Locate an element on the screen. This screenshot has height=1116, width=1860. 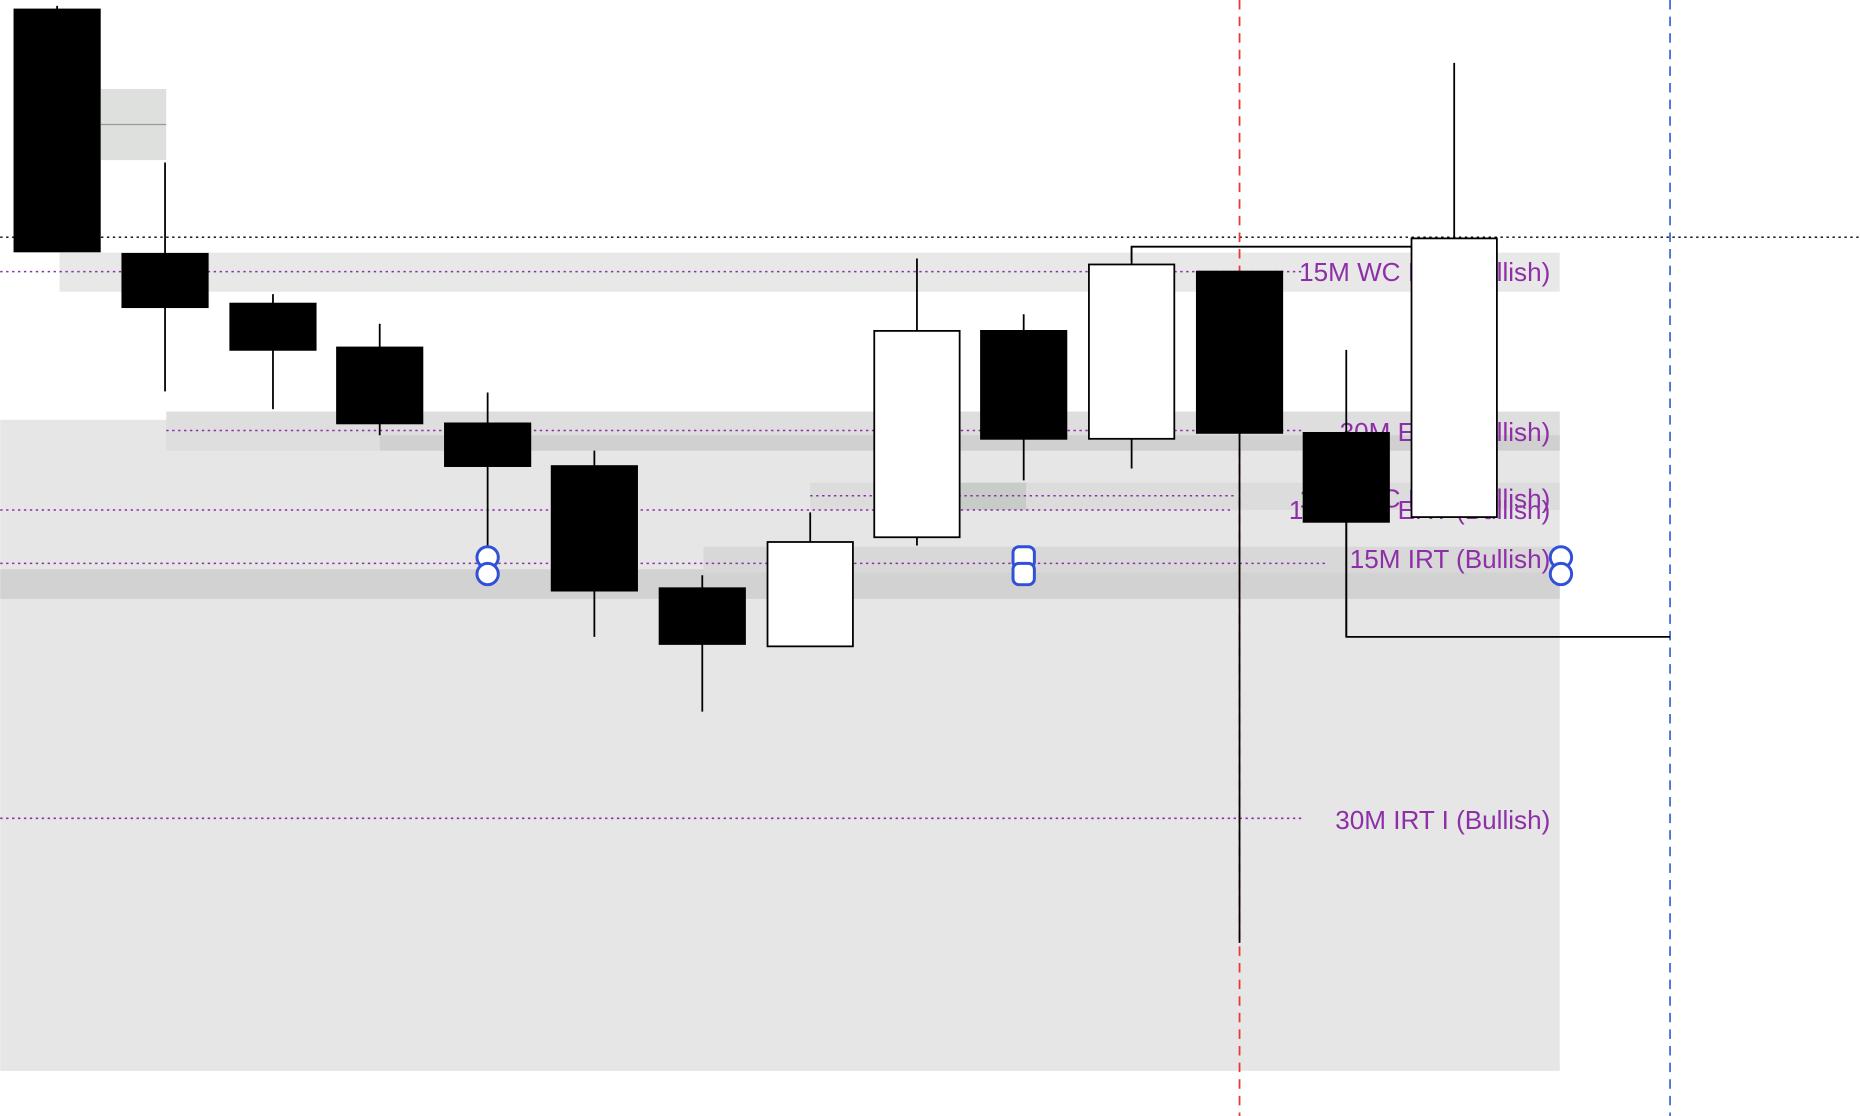
zone-label: 15M IRT (Bullish) is located at coordinates (1450, 559).